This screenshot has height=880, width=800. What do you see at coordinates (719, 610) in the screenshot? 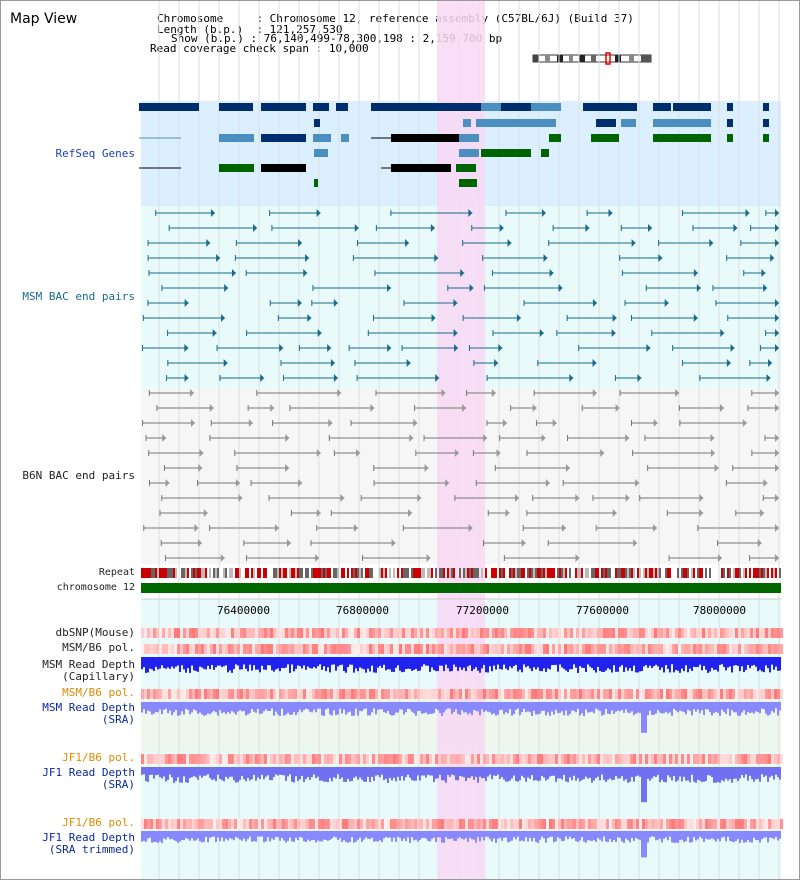
I see `axis-tick-5: 78000000` at bounding box center [719, 610].